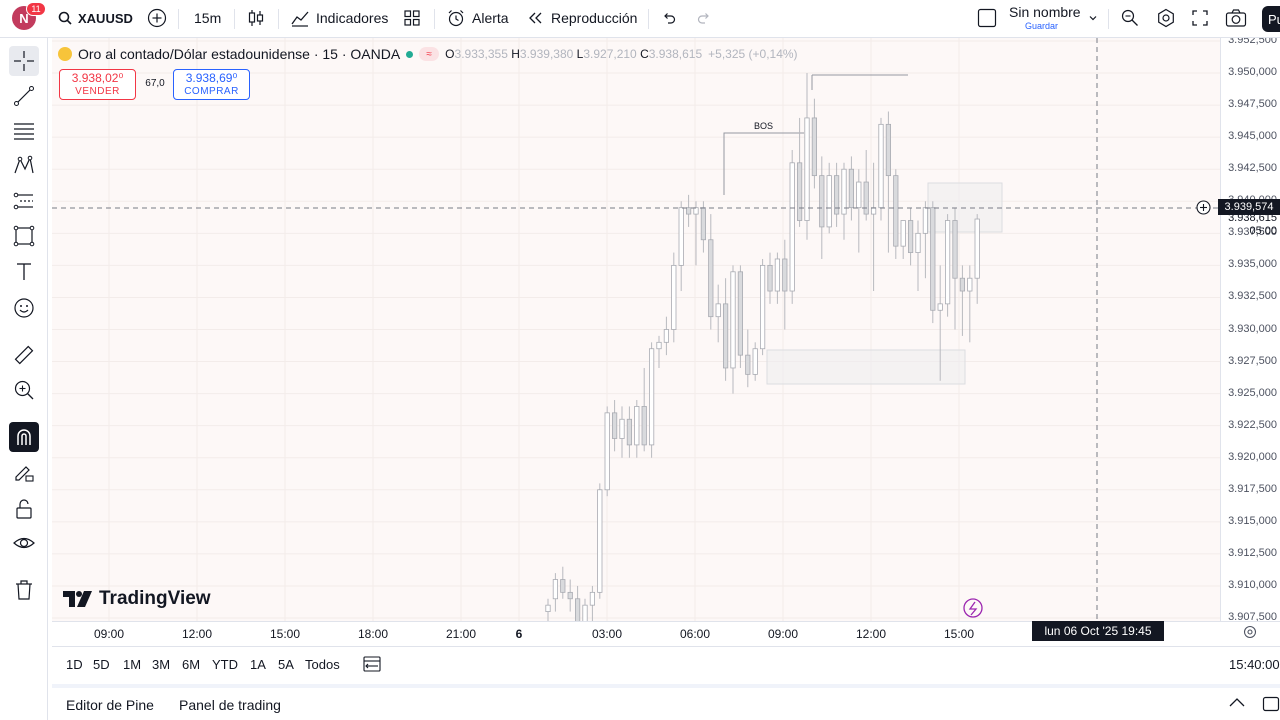 The image size is (1280, 720). What do you see at coordinates (24, 437) in the screenshot?
I see `magnet-mode-button` at bounding box center [24, 437].